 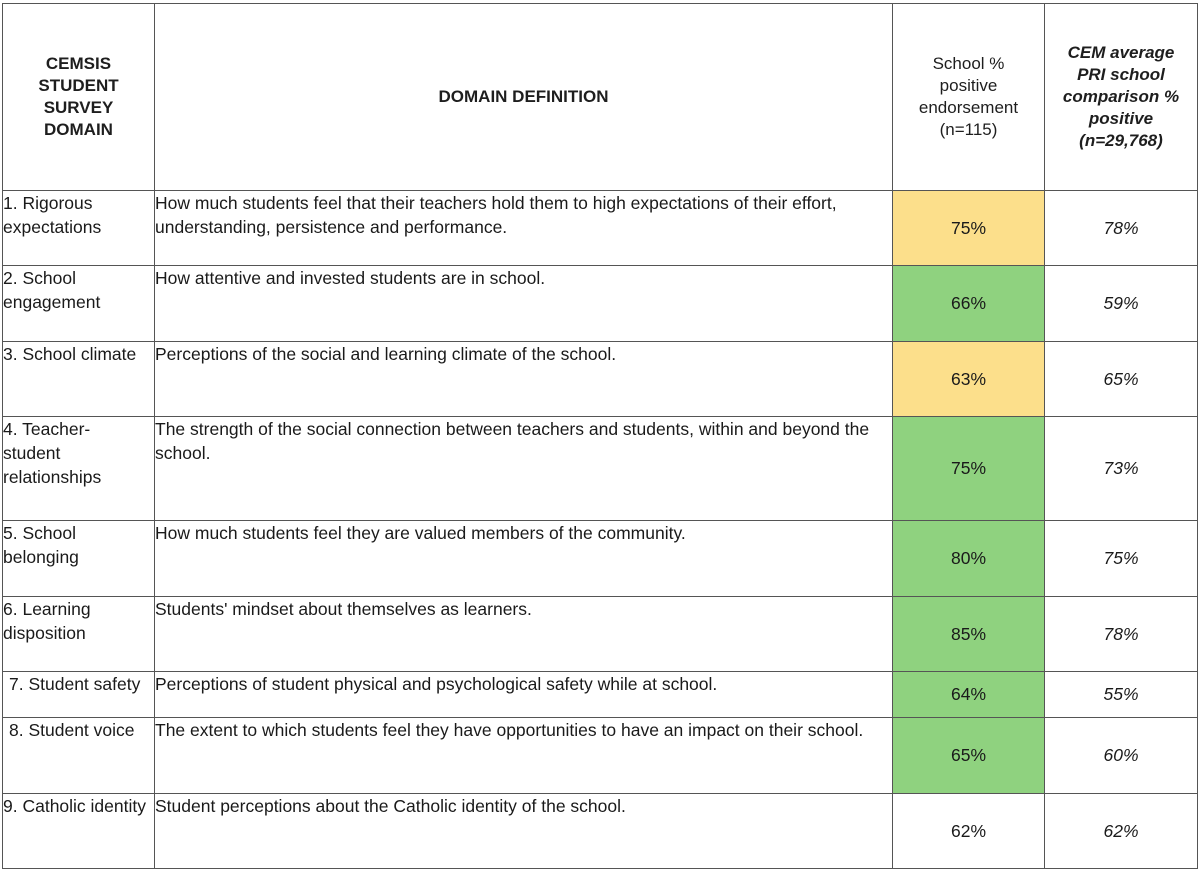 What do you see at coordinates (78, 755) in the screenshot?
I see `domain-cell: 8. Student voice` at bounding box center [78, 755].